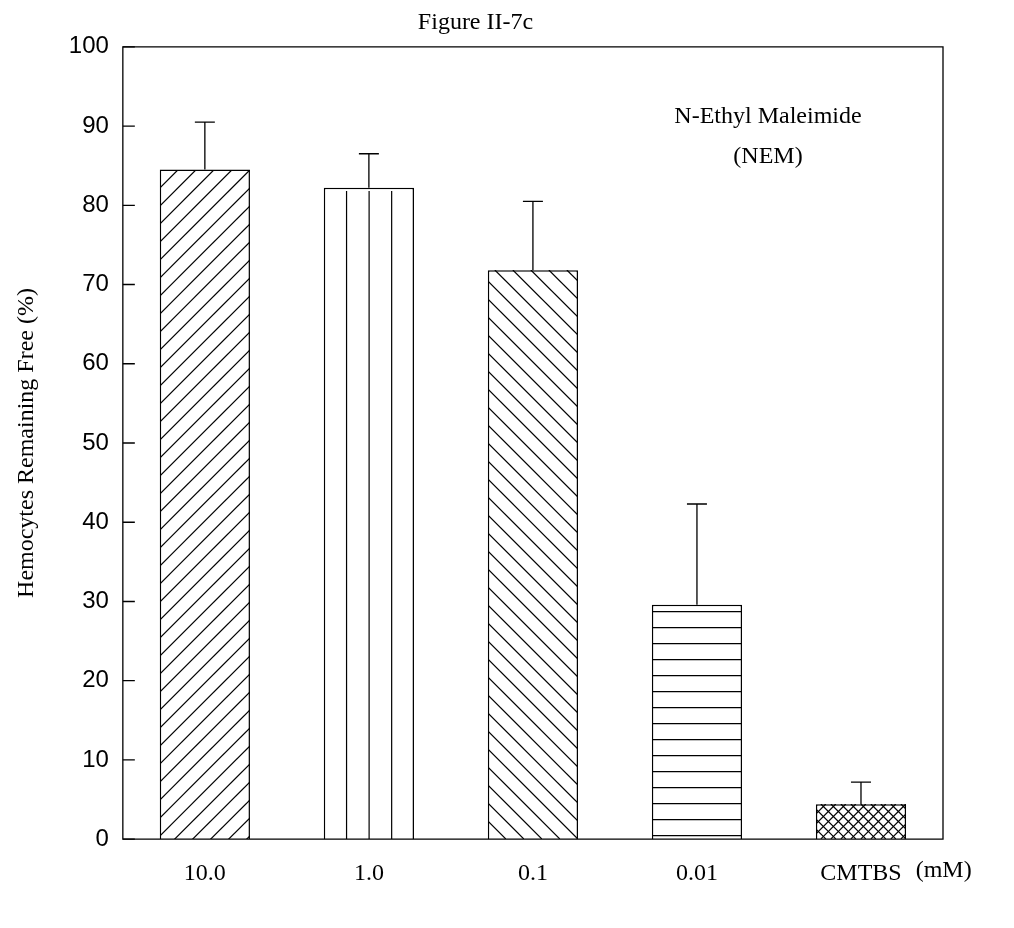 Image resolution: width=1014 pixels, height=928 pixels. I want to click on y-tick-label: 40, so click(95, 520).